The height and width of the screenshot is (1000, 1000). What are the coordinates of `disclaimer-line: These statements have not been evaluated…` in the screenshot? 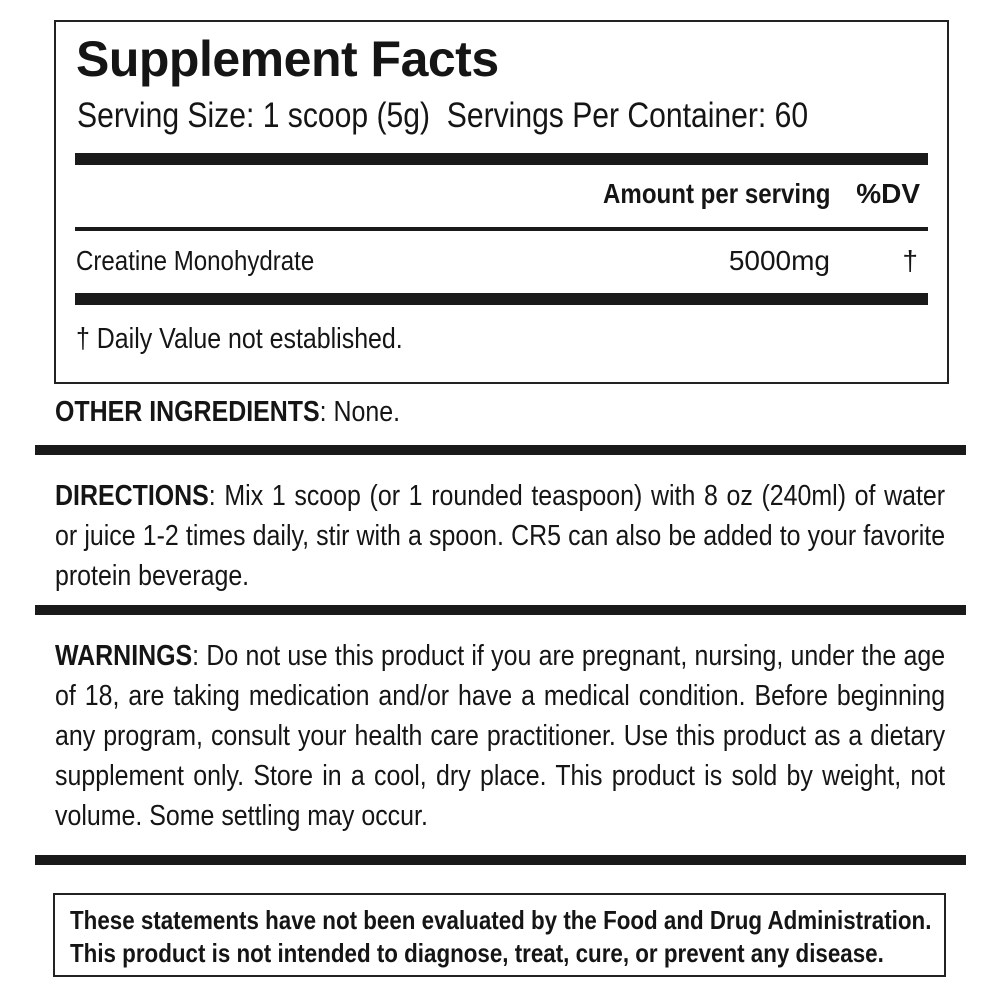 It's located at (501, 920).